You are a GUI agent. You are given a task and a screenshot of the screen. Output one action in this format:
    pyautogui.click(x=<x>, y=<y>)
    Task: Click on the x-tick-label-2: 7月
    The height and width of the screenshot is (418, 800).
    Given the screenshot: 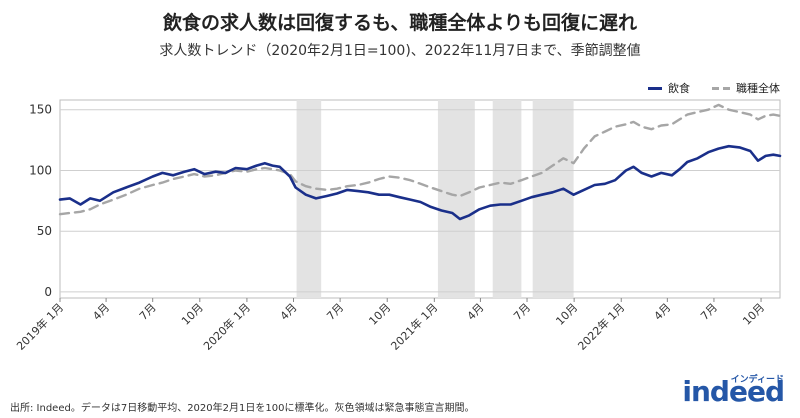 What is the action you would take?
    pyautogui.click(x=148, y=312)
    